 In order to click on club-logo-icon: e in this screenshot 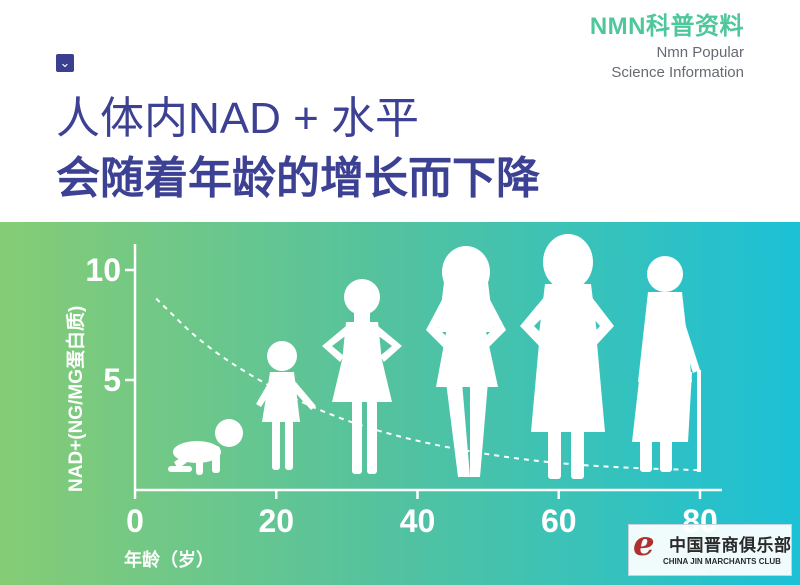, I will do `click(644, 544)`.